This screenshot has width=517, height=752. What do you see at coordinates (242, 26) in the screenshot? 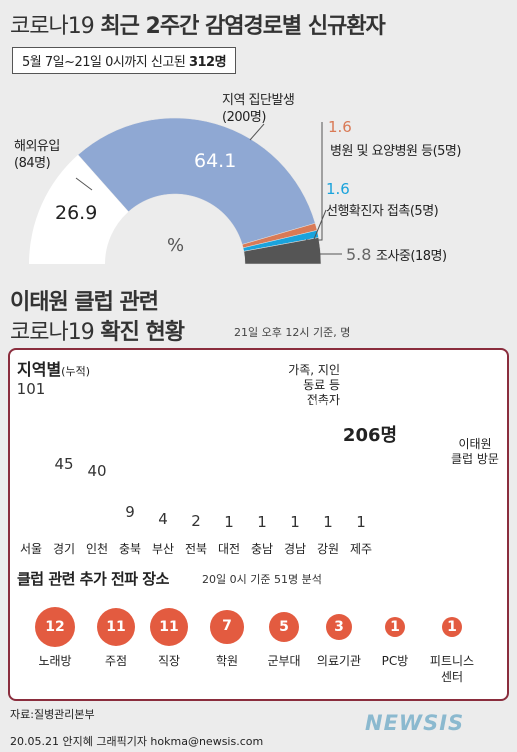
I see `title-main: 최근 2주간 감염경로별 신규환자` at bounding box center [242, 26].